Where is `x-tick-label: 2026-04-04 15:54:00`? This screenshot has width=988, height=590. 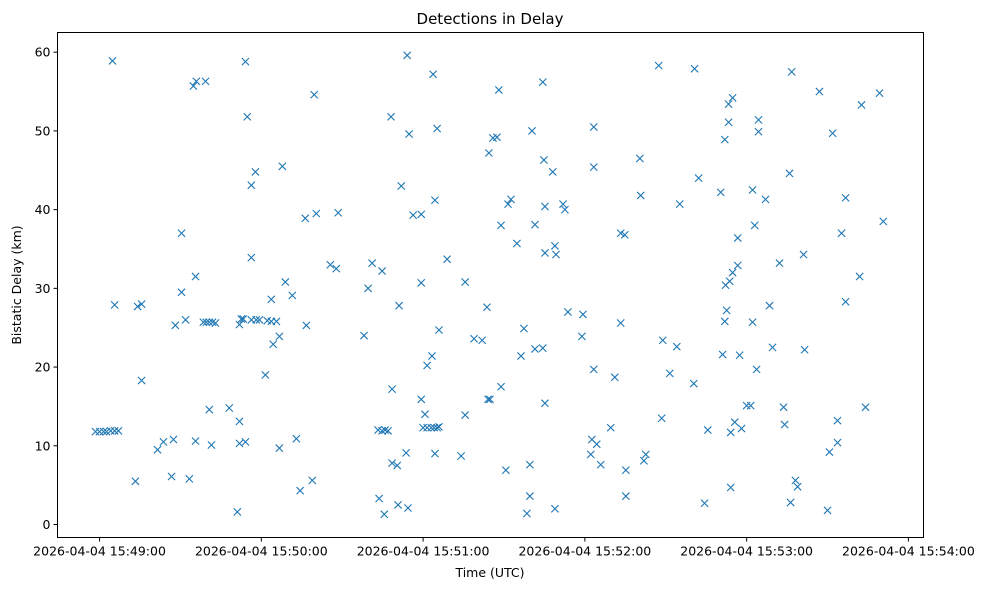
x-tick-label: 2026-04-04 15:54:00 is located at coordinates (908, 551).